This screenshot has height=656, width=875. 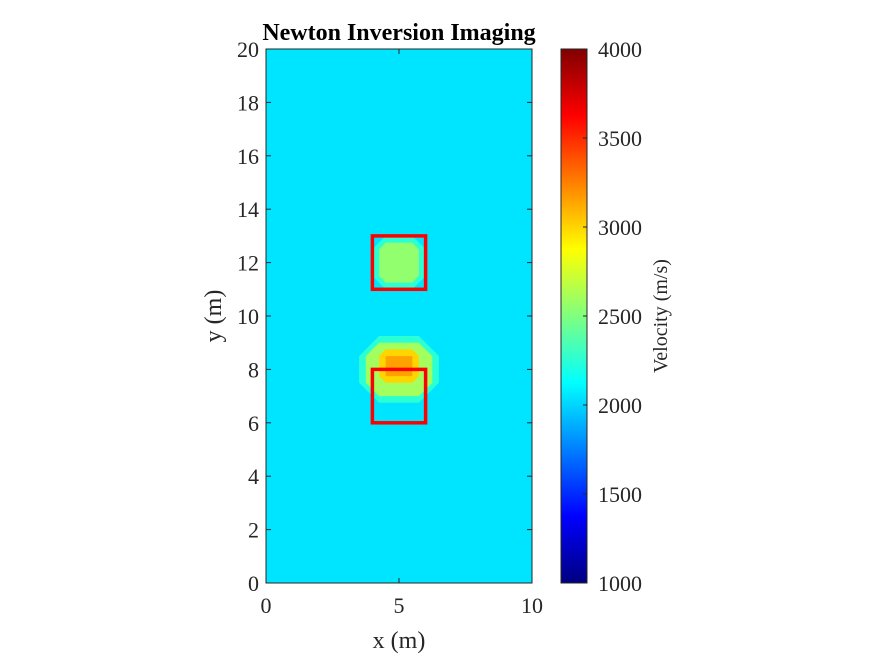 I want to click on colorbar-tick-label: 2000, so click(x=620, y=405).